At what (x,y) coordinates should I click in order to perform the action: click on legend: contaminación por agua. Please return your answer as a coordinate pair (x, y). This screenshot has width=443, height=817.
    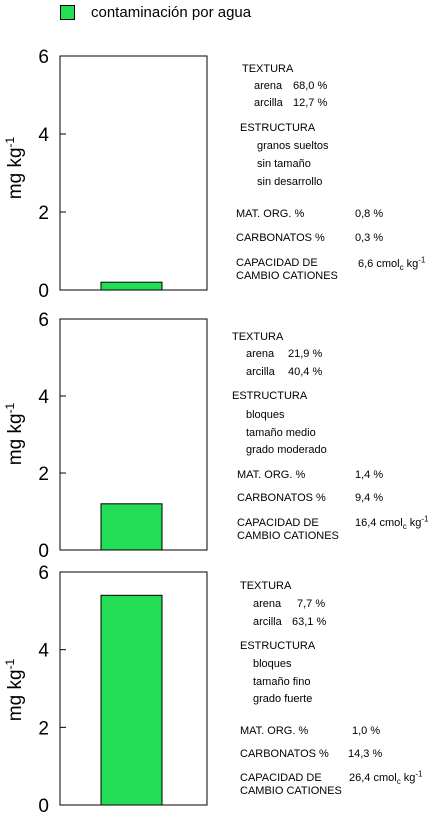
    Looking at the image, I should click on (155, 12).